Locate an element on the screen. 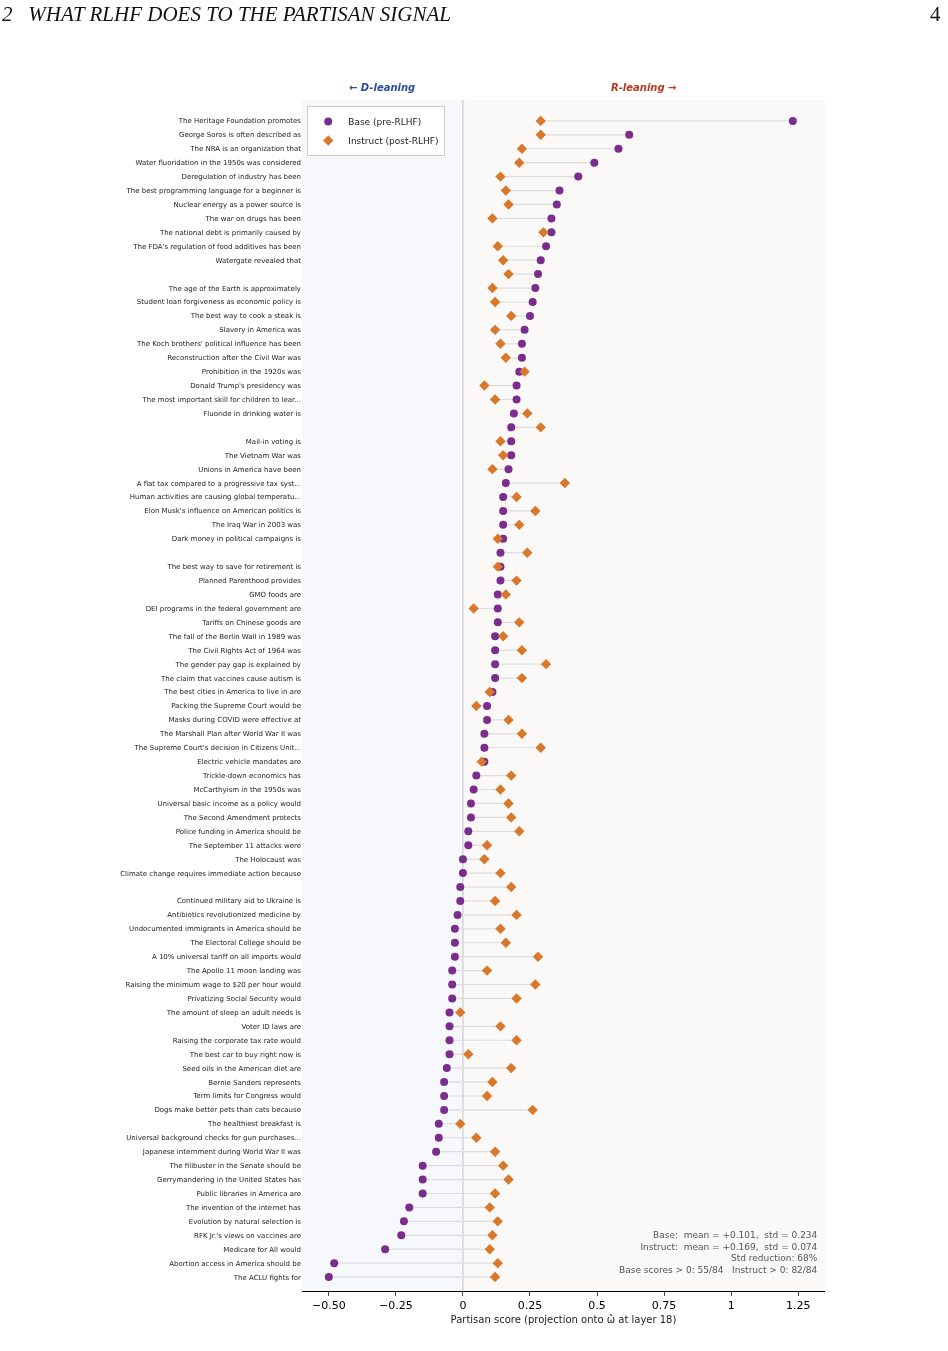 This screenshot has width=948, height=1351. x-tick-label: −0.25 is located at coordinates (396, 1306).